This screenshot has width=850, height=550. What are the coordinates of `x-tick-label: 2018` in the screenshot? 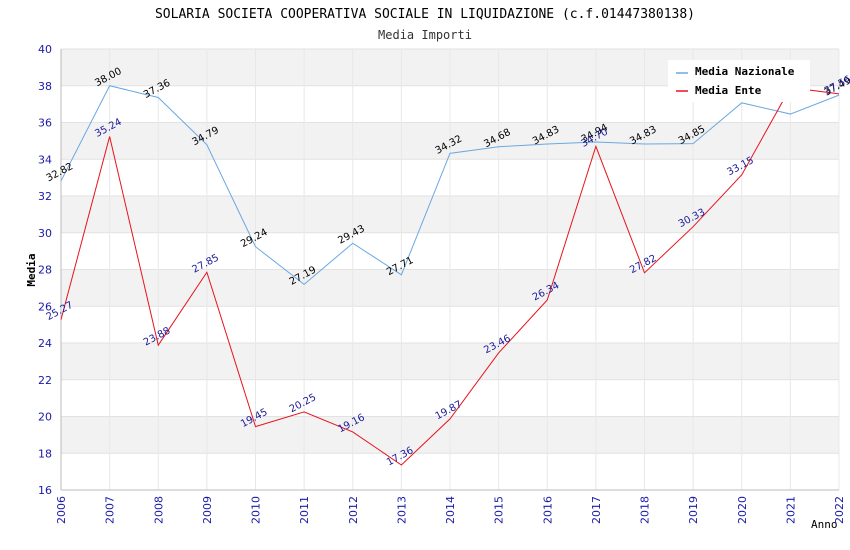 It's located at (645, 510).